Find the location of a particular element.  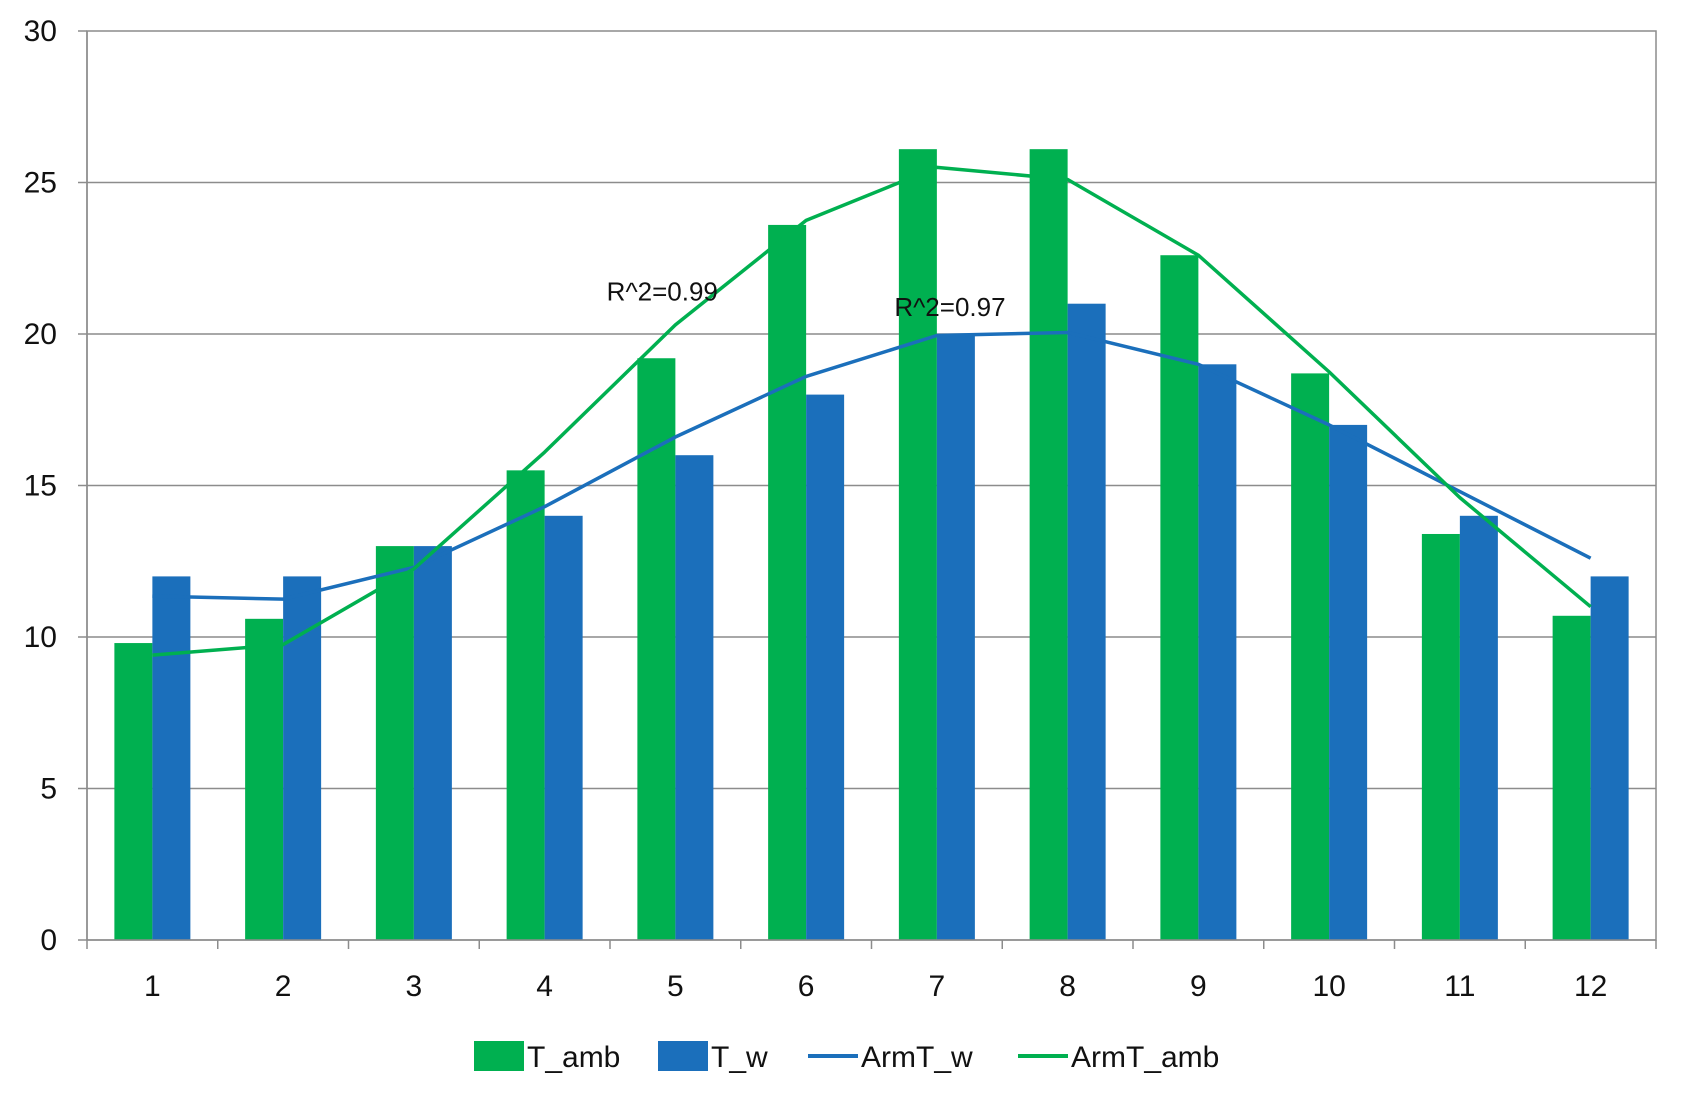

legend-label: ArmT_amb is located at coordinates (1145, 1057).